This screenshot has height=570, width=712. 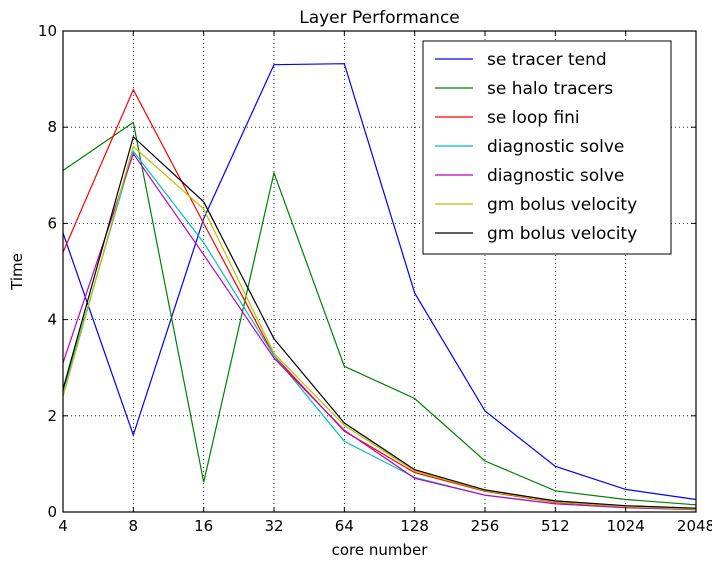 What do you see at coordinates (555, 526) in the screenshot?
I see `x-tick-label: 512` at bounding box center [555, 526].